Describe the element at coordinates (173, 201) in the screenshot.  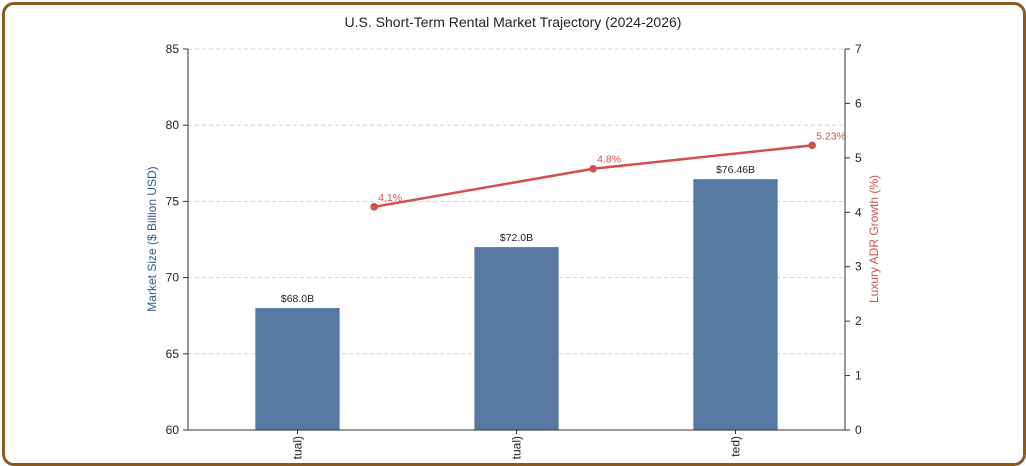
I see `y-left-tick-label: 75` at that location.